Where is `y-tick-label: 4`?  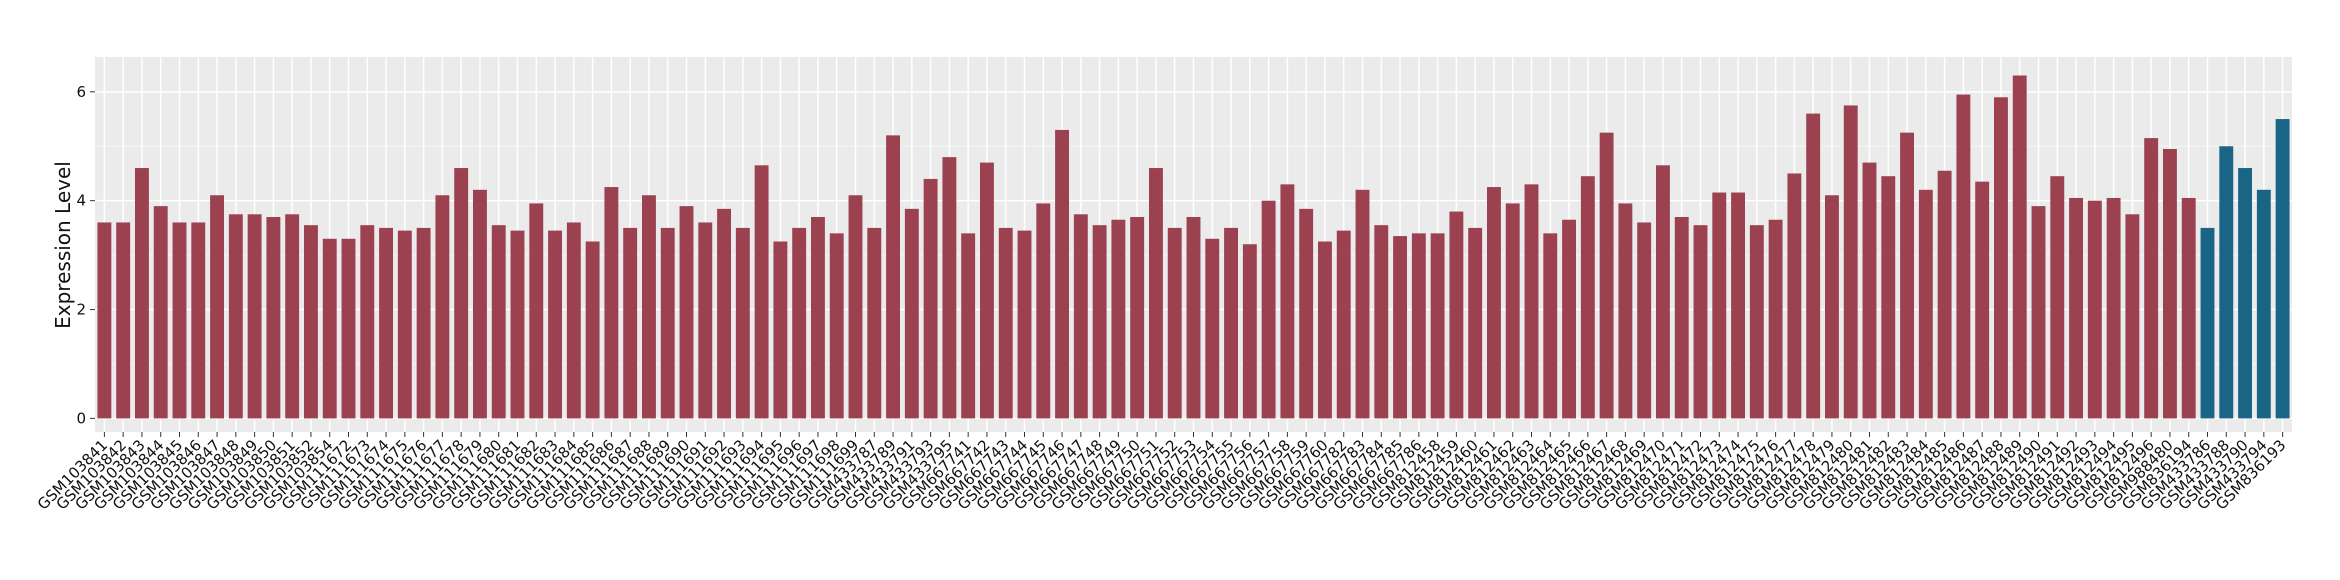
y-tick-label: 4 is located at coordinates (81, 201).